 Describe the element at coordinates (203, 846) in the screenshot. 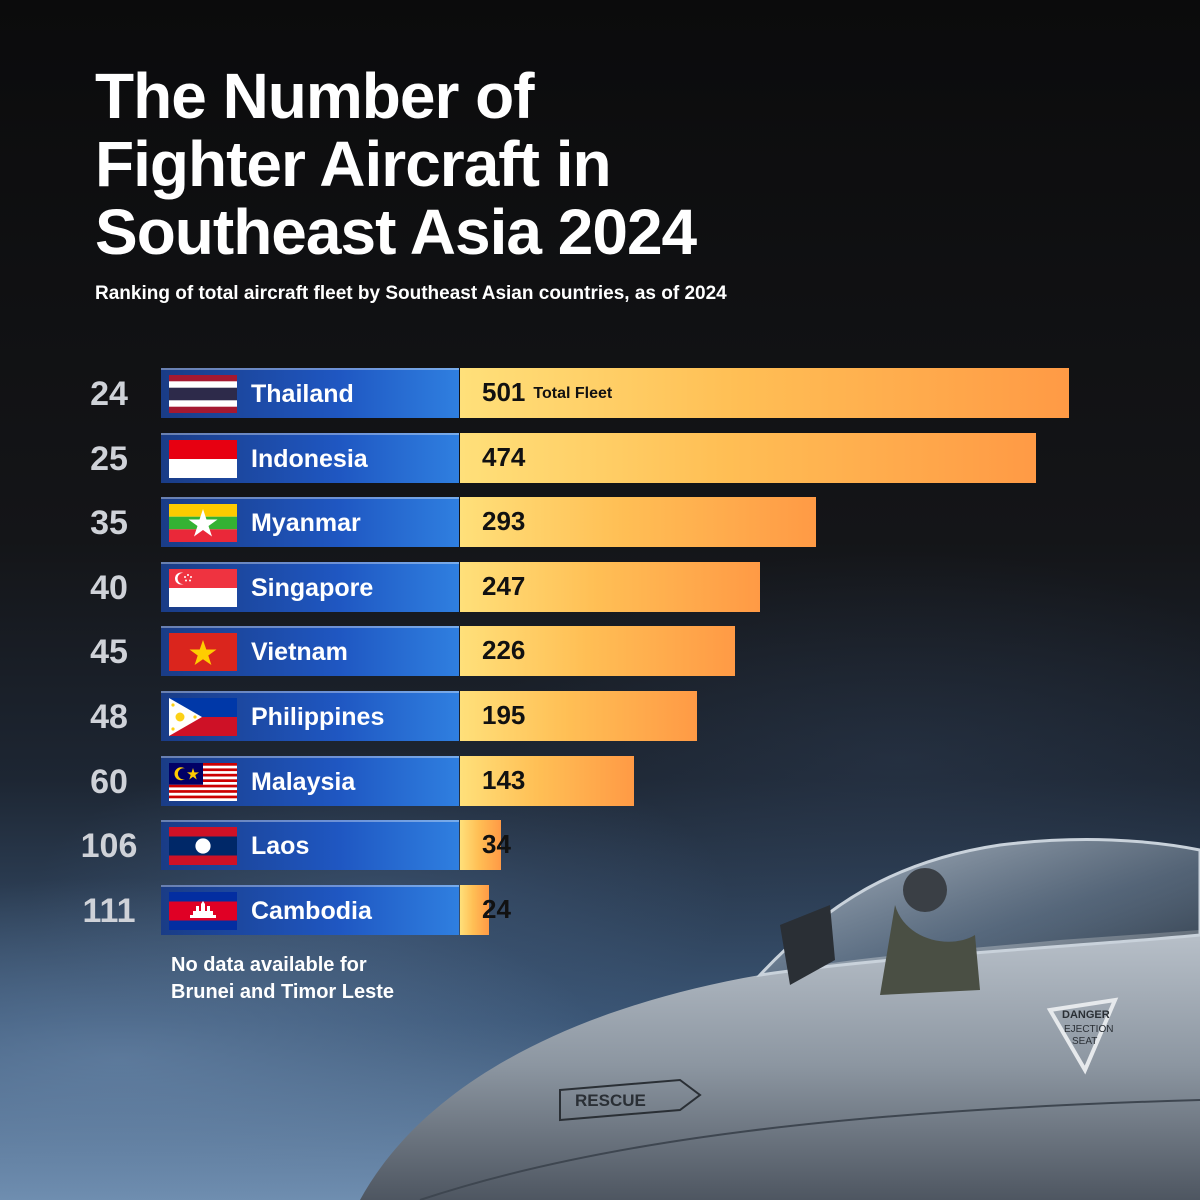

I see `laos-flag` at that location.